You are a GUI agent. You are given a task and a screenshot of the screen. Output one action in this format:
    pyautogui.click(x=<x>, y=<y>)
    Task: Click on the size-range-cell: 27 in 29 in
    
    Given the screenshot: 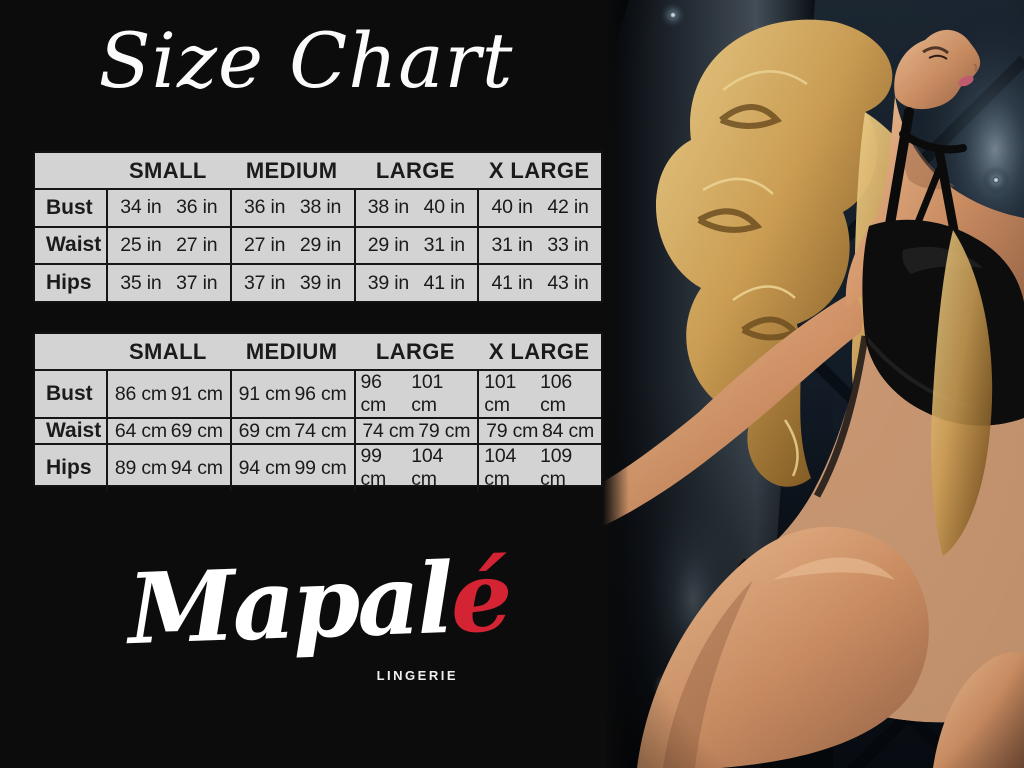 What is the action you would take?
    pyautogui.click(x=291, y=244)
    